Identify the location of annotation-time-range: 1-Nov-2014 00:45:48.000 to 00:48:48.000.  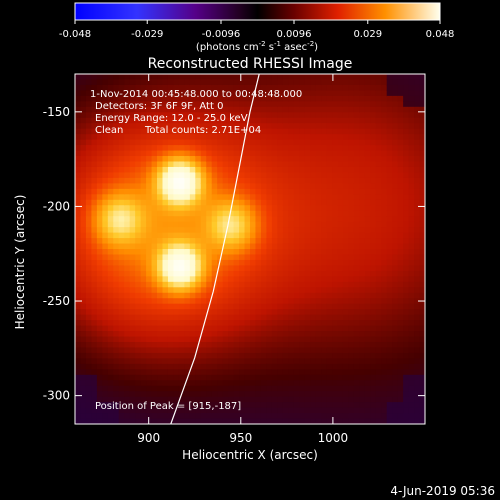
(196, 94).